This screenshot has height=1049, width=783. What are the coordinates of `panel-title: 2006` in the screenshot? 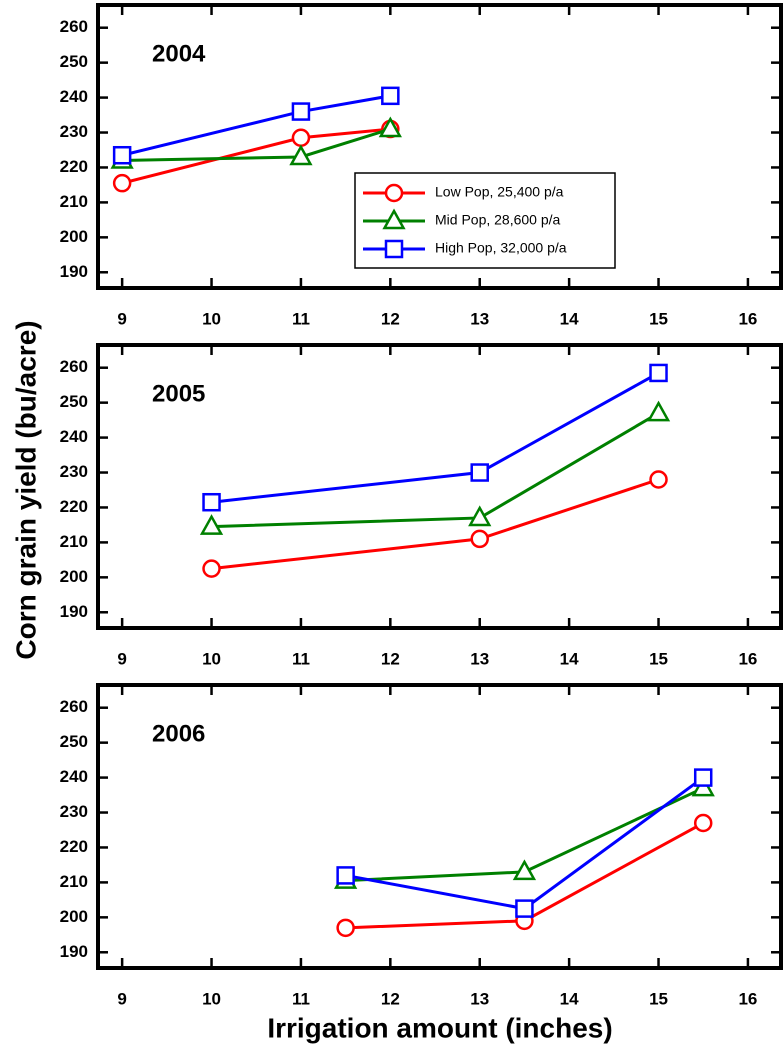 It's located at (178, 733).